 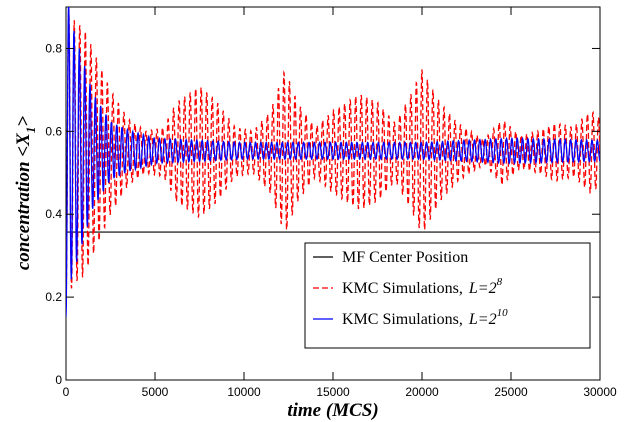 What do you see at coordinates (503, 313) in the screenshot?
I see `legend-label-exponent: 10` at bounding box center [503, 313].